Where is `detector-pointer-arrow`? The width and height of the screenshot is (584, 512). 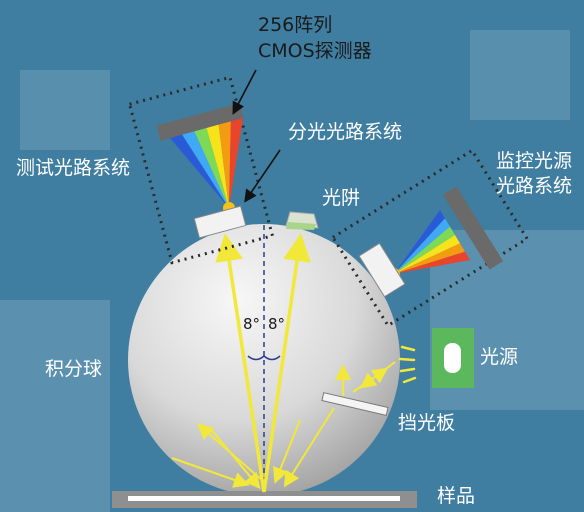
detector-pointer-arrow is located at coordinates (244, 92).